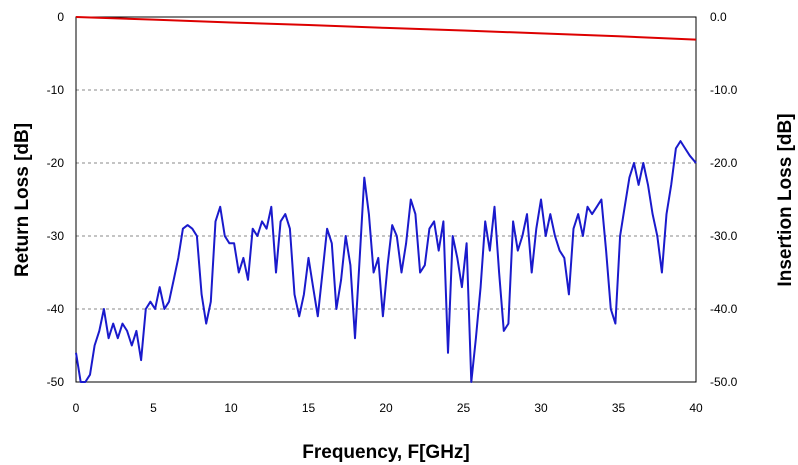 This screenshot has width=798, height=465. I want to click on y-axis-title-right: Insertion Loss [dB], so click(785, 199).